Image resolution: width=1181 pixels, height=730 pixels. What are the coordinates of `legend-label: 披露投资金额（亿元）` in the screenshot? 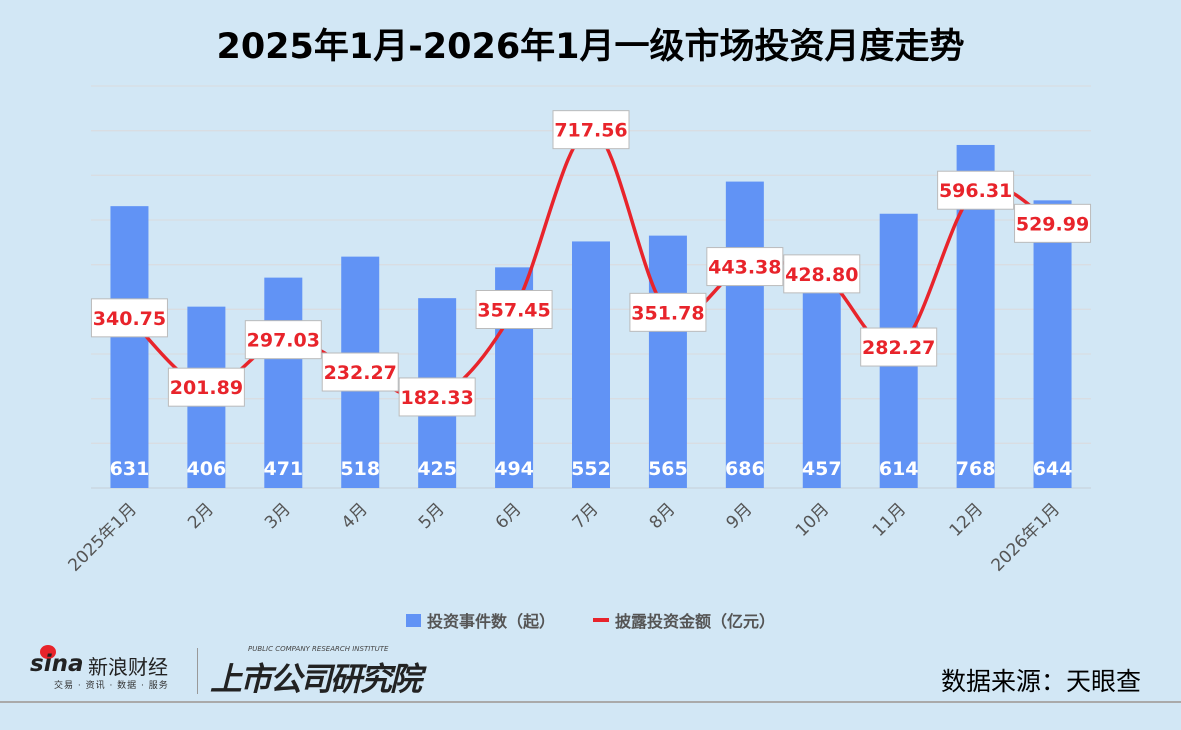 It's located at (695, 621).